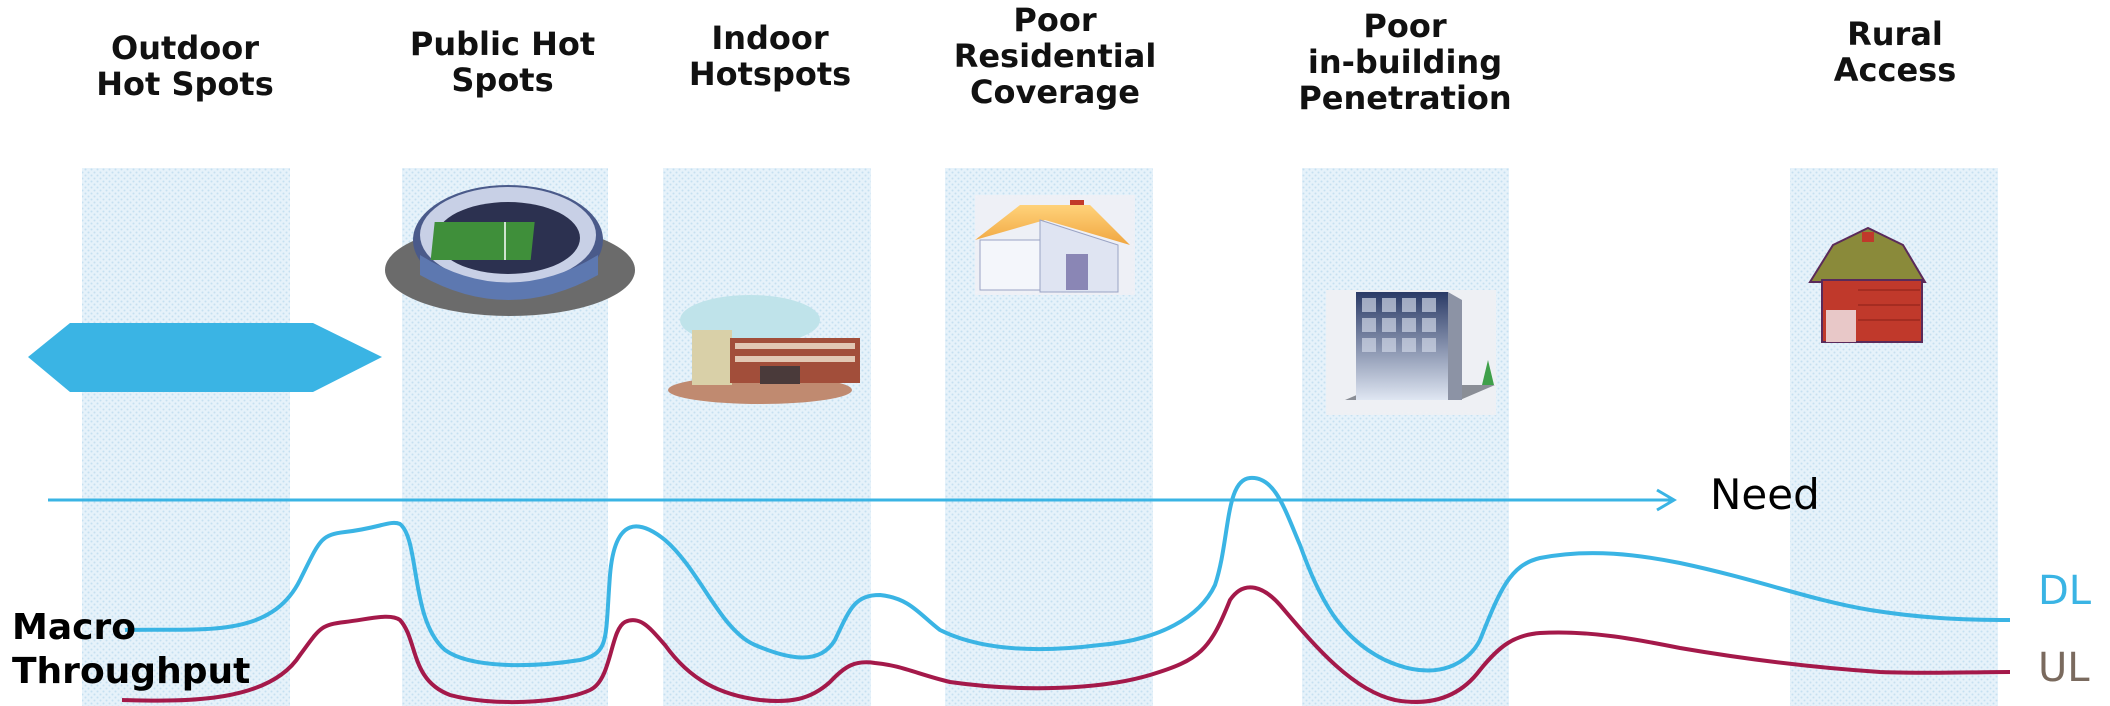  What do you see at coordinates (1405, 62) in the screenshot?
I see `label-poor-in-building-penetration: Poor in-building Penetration` at bounding box center [1405, 62].